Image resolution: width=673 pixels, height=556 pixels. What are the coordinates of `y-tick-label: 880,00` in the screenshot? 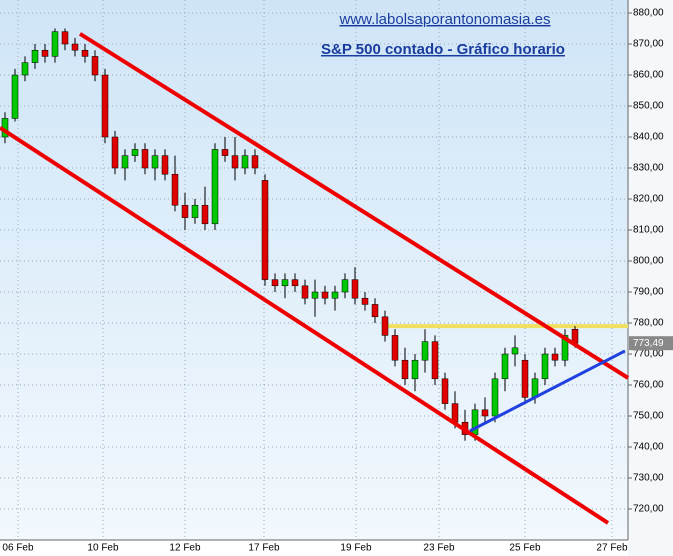 It's located at (648, 13).